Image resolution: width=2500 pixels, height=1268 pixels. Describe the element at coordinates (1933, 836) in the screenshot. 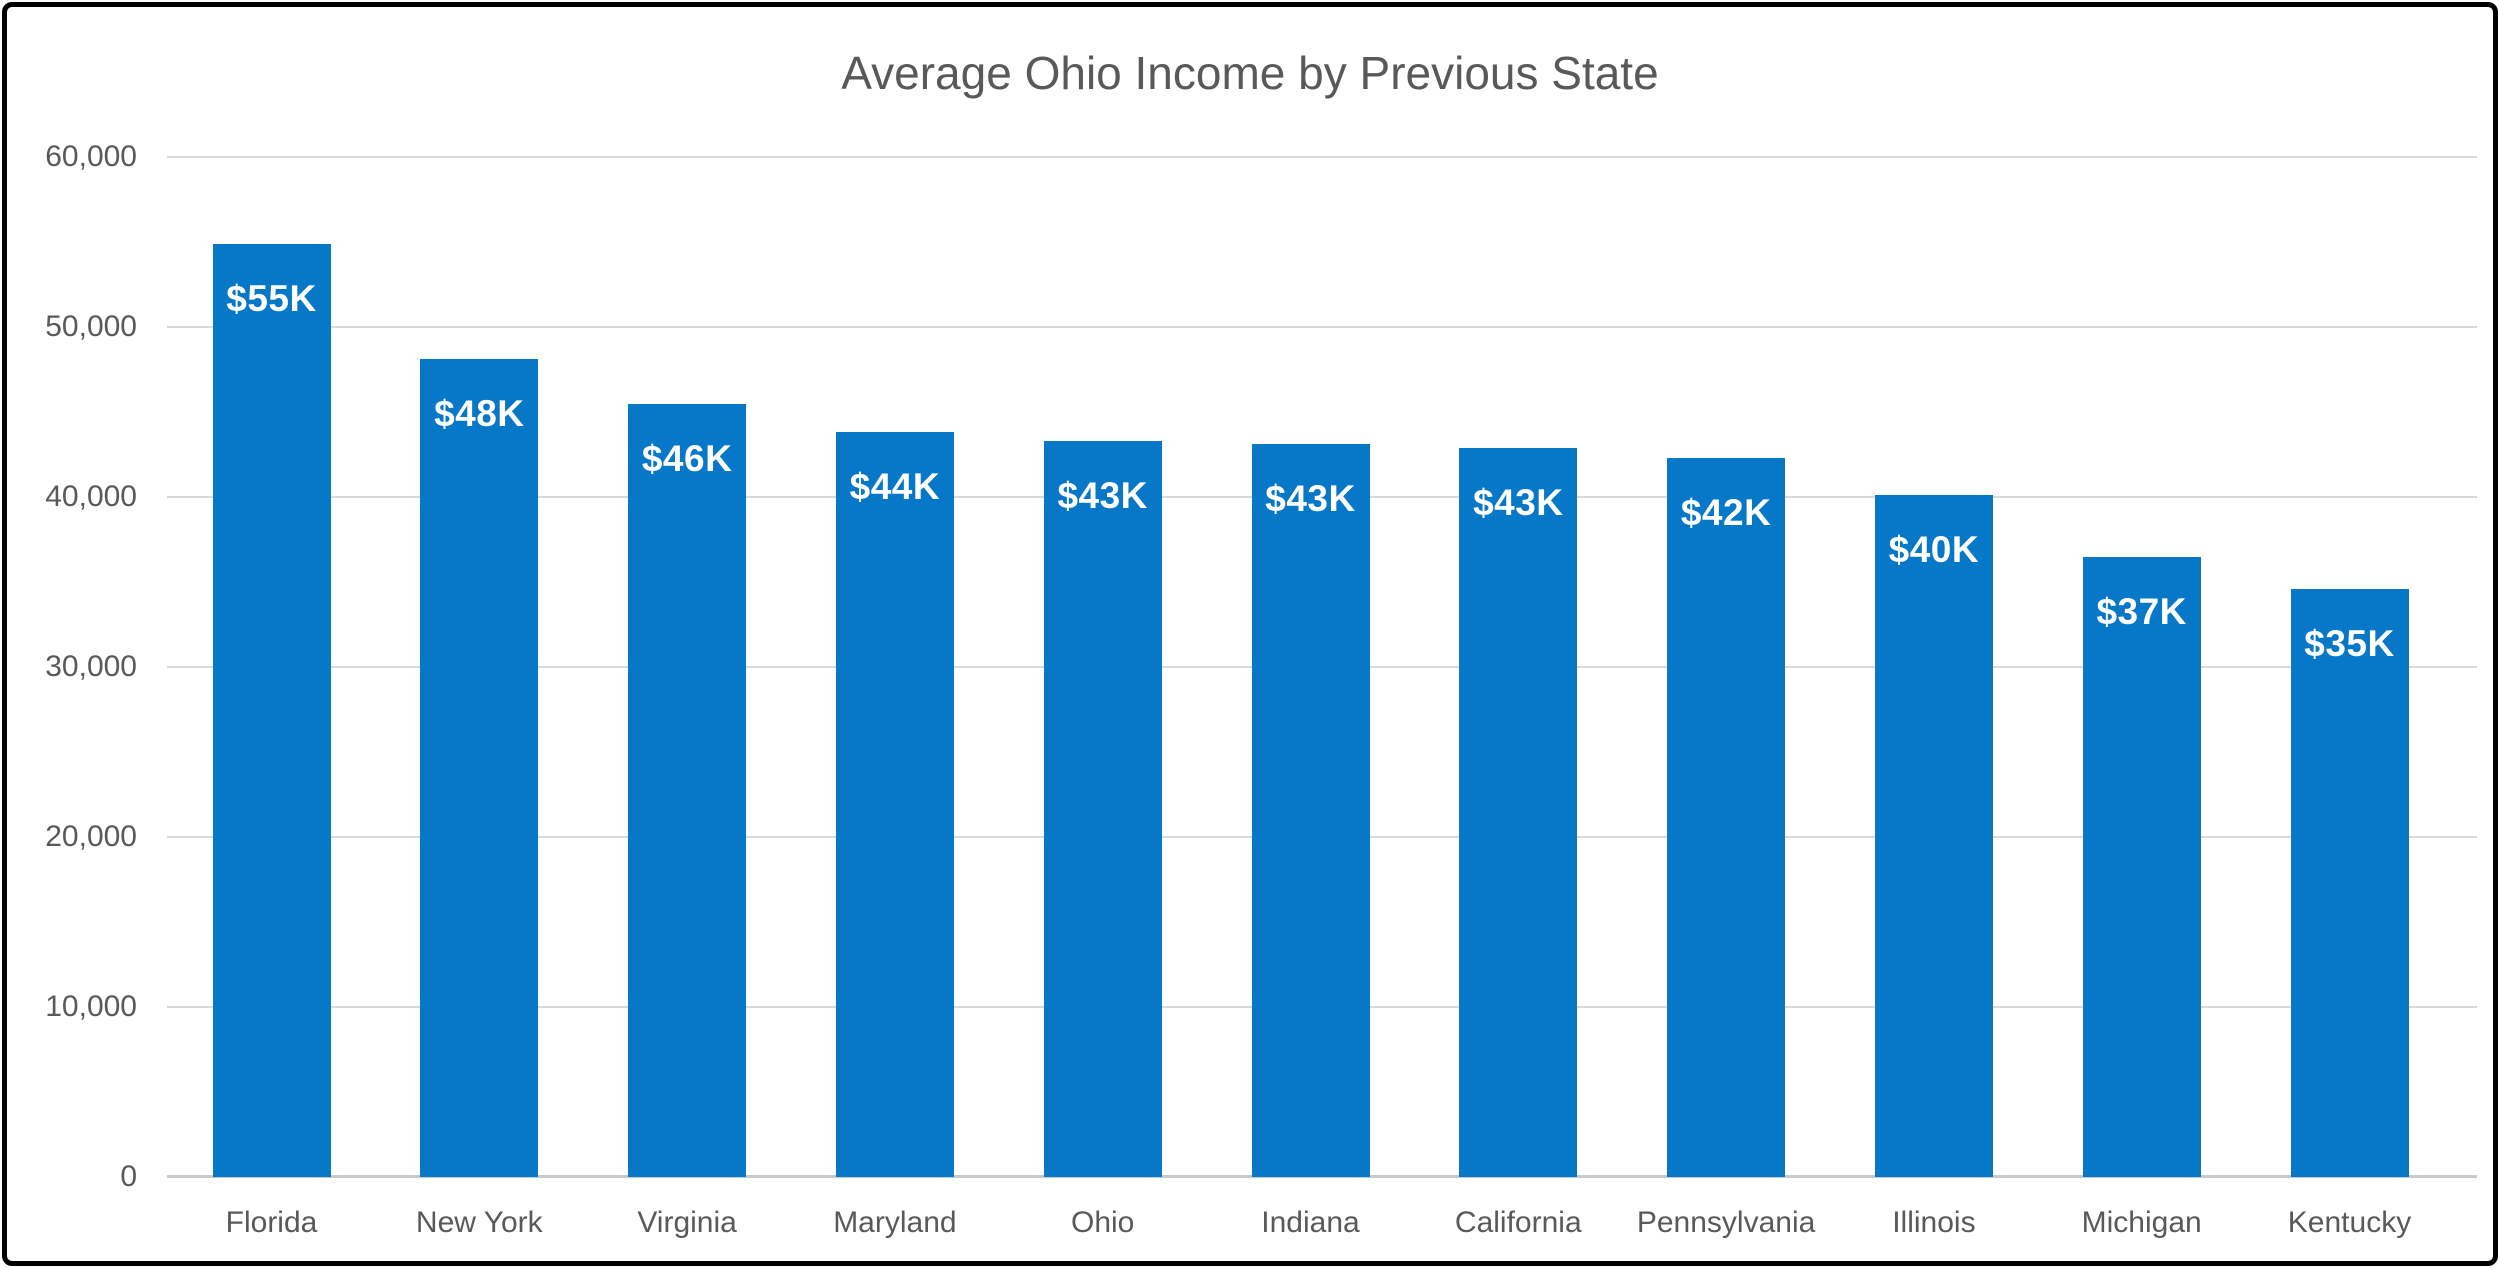

I see `bar-illinois: $40K` at that location.